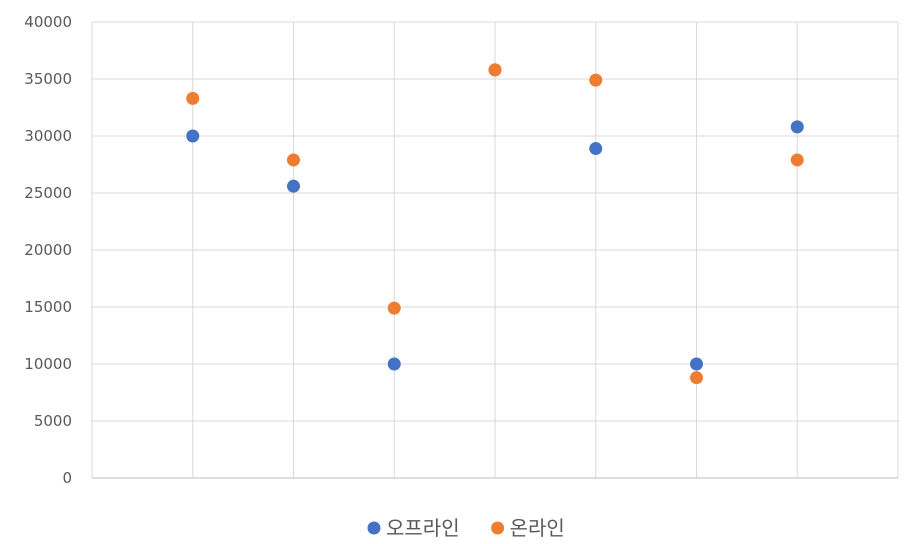 The width and height of the screenshot is (916, 544). I want to click on y-tick-label: 25000, so click(48, 193).